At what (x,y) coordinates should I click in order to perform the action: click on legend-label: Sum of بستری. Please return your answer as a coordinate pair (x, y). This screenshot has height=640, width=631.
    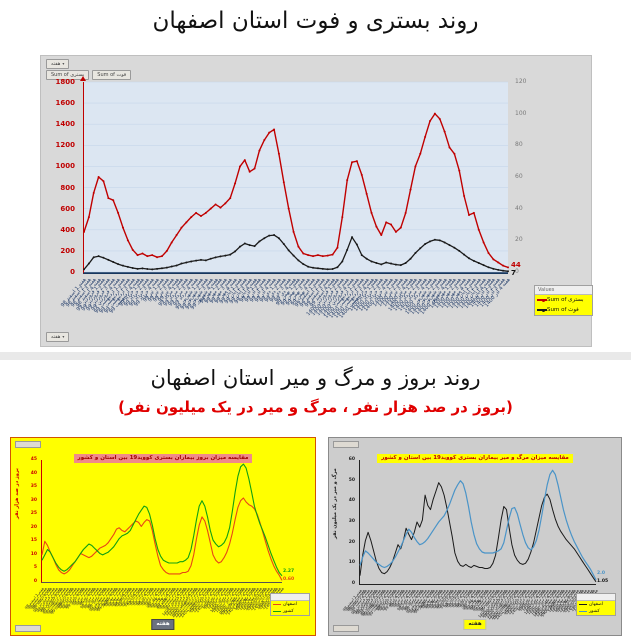
    Looking at the image, I should click on (565, 300).